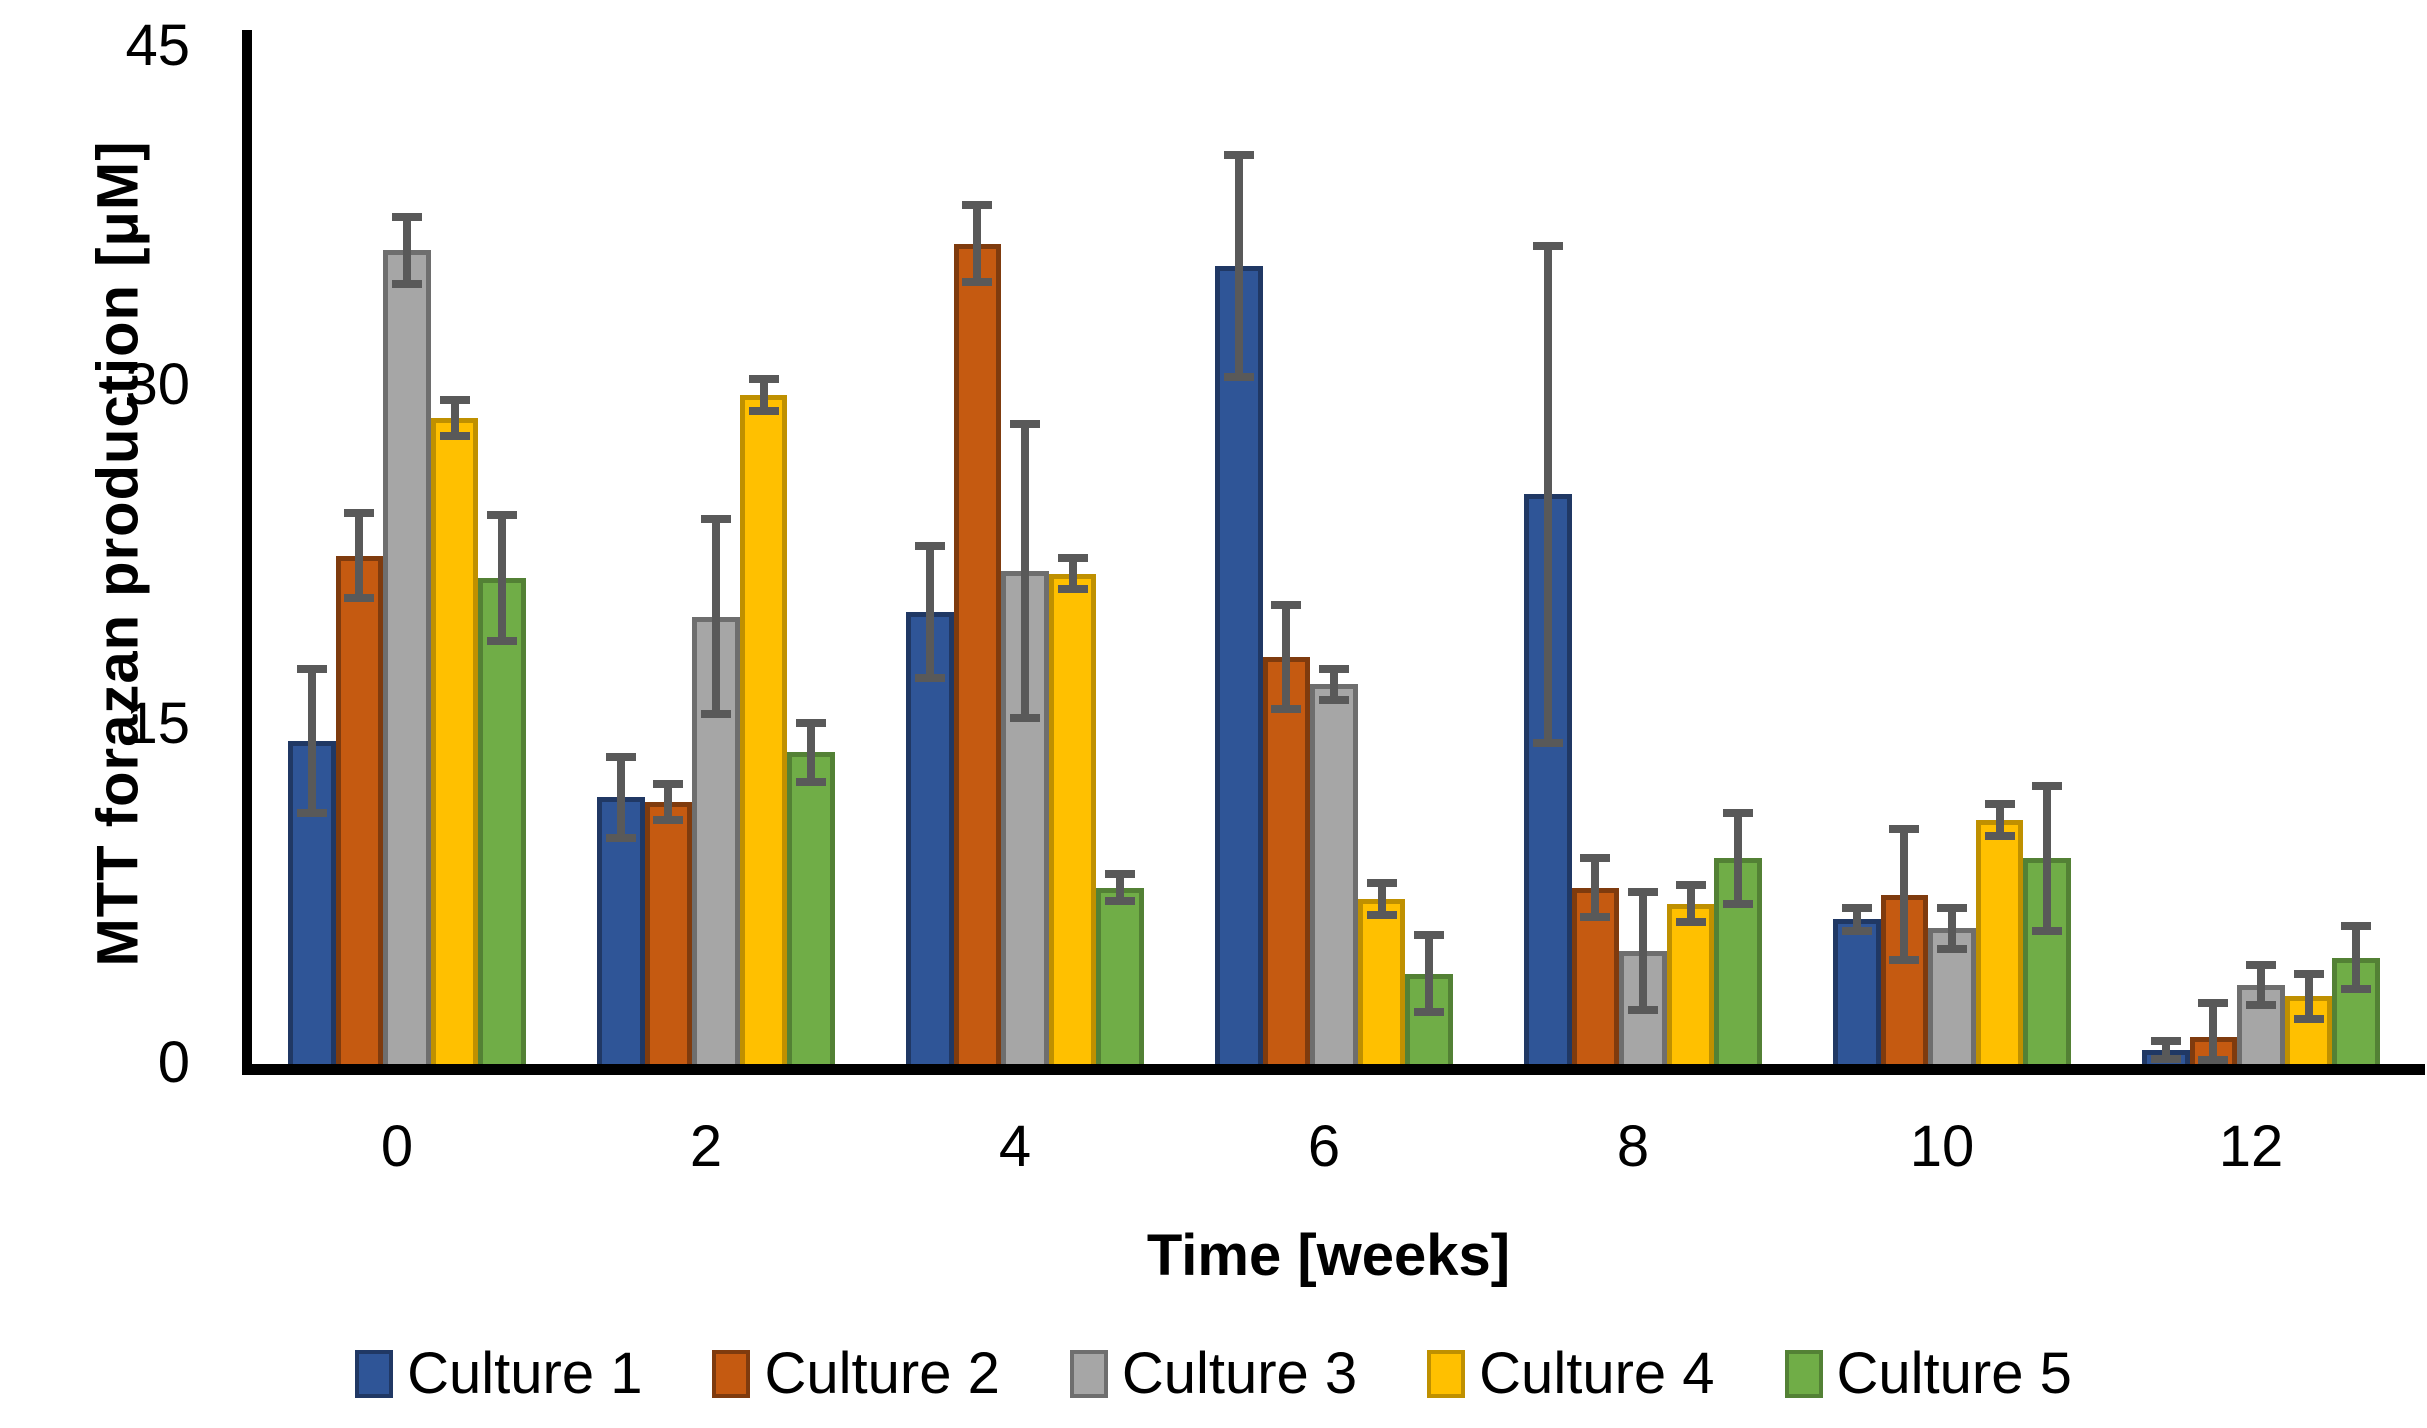 This screenshot has width=2427, height=1428. Describe the element at coordinates (1597, 1373) in the screenshot. I see `legend-label: Culture 4` at that location.